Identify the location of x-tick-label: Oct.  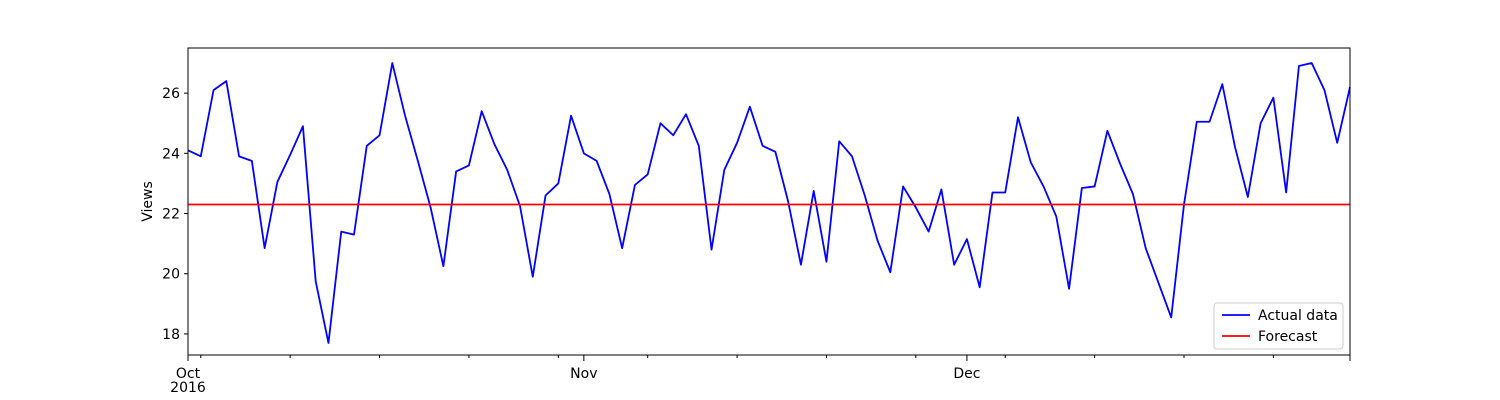
(188, 374).